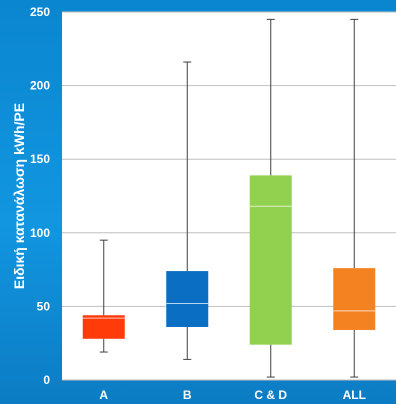  Describe the element at coordinates (46, 380) in the screenshot. I see `y-tick-label: 0` at that location.